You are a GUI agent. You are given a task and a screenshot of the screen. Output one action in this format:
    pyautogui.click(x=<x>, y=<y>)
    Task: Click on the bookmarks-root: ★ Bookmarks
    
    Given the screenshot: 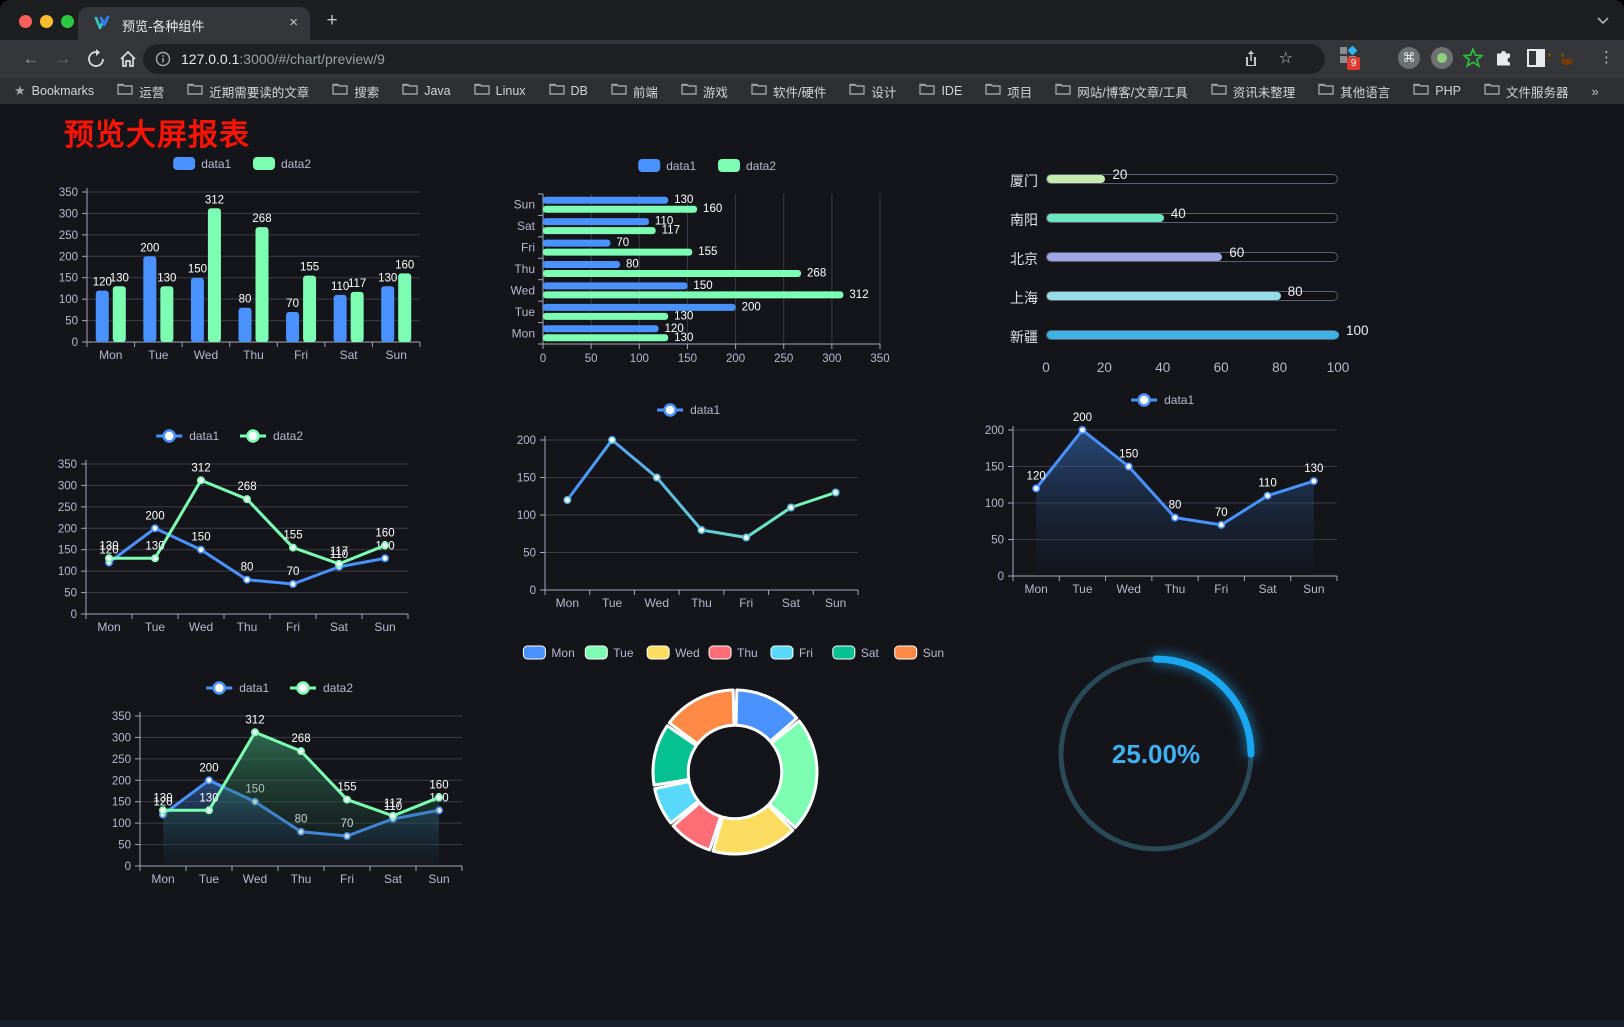 What is the action you would take?
    pyautogui.click(x=54, y=91)
    